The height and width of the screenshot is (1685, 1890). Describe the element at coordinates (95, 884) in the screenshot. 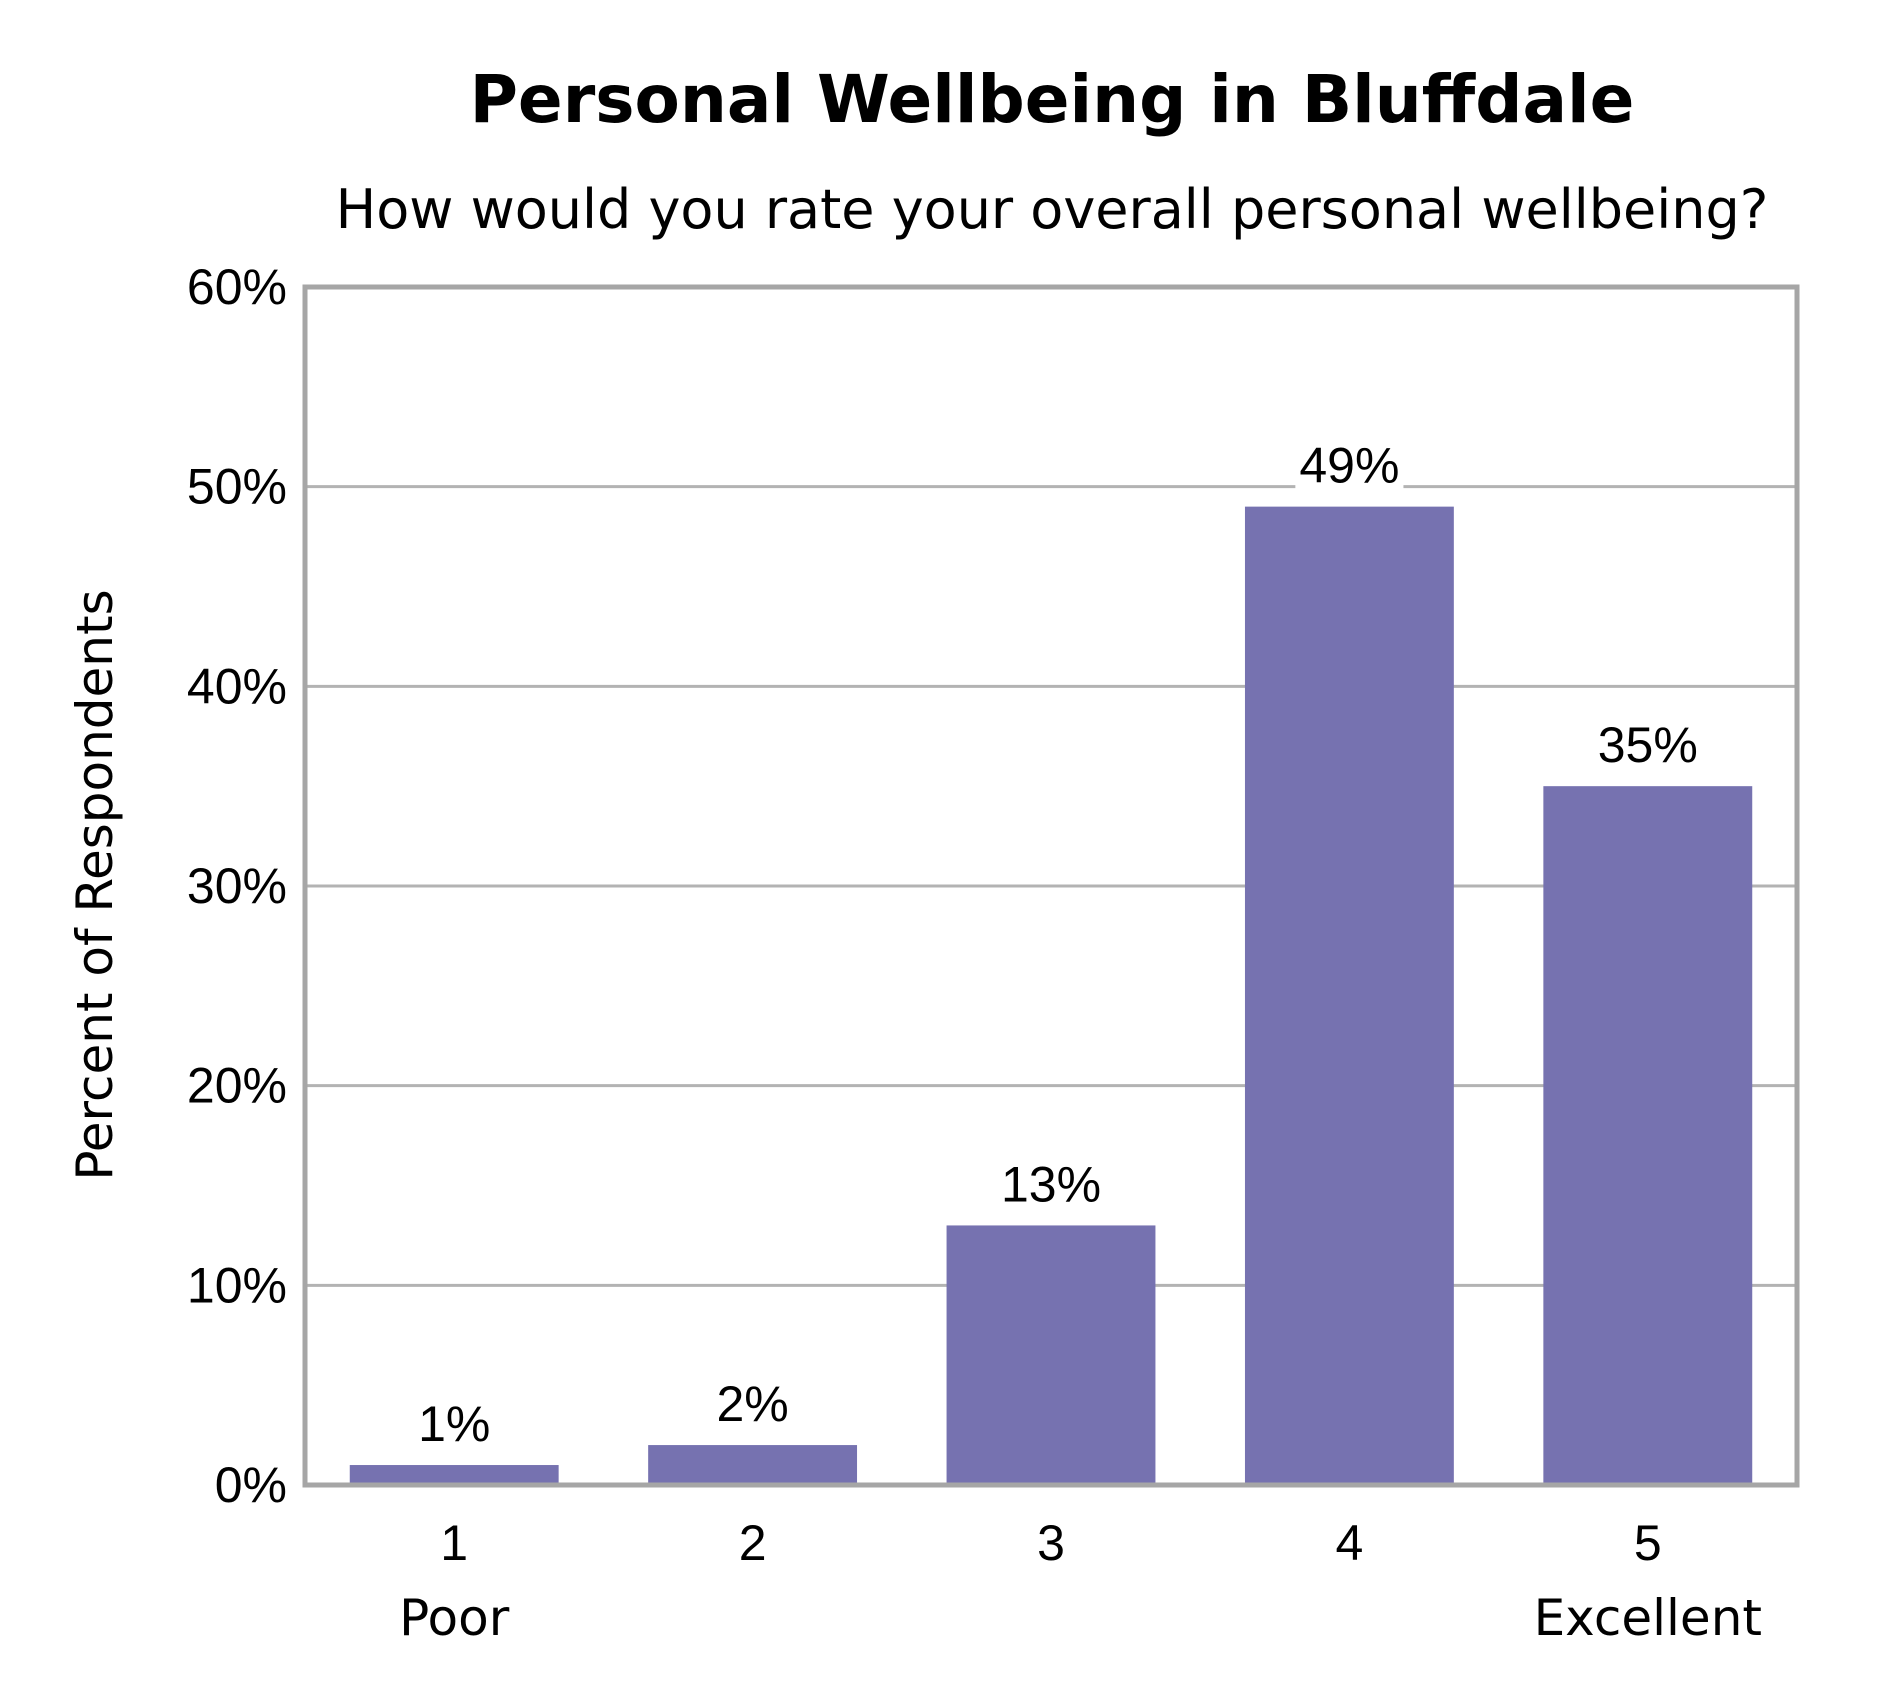

I see `y-axis-label: Percent of Respondents` at that location.